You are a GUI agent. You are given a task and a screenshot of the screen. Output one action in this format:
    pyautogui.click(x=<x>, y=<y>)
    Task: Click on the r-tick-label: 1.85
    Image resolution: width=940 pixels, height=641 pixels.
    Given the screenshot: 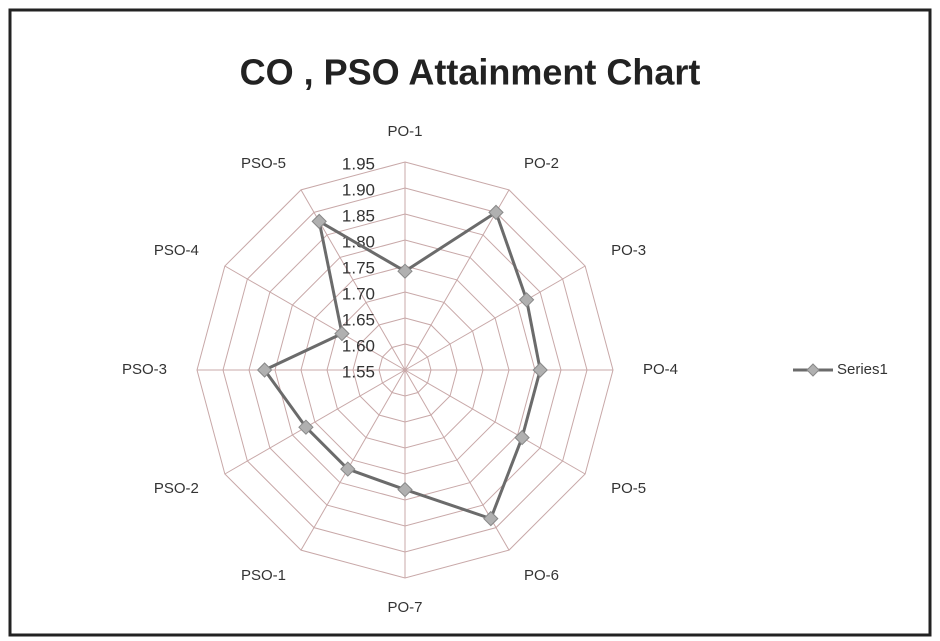 What is the action you would take?
    pyautogui.click(x=358, y=215)
    